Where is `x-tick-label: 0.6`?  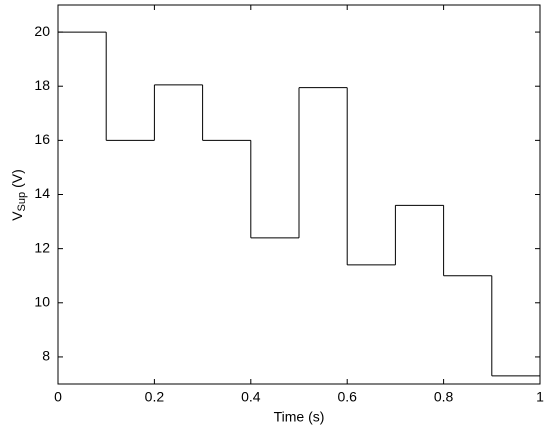 x-tick-label: 0.6 is located at coordinates (347, 397).